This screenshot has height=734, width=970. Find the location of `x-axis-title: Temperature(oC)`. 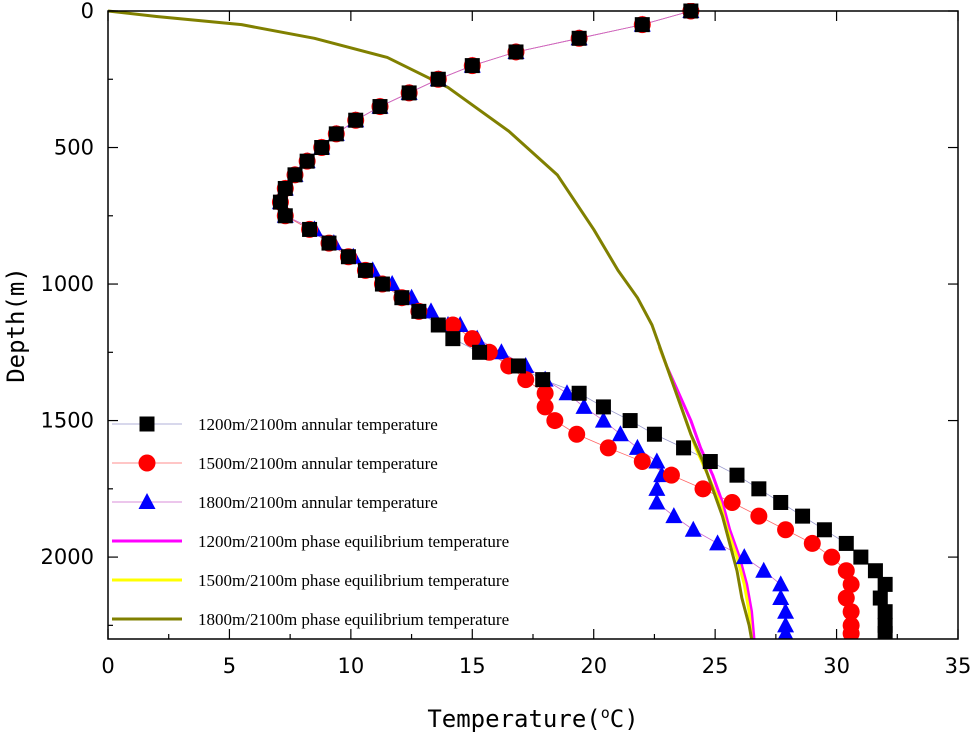

x-axis-title: Temperature(oC) is located at coordinates (532, 718).